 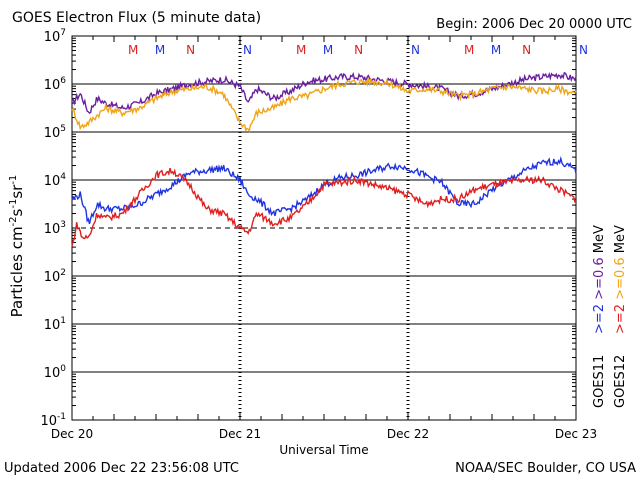 What do you see at coordinates (55, 84) in the screenshot?
I see `y-tick-label: 10⁶` at bounding box center [55, 84].